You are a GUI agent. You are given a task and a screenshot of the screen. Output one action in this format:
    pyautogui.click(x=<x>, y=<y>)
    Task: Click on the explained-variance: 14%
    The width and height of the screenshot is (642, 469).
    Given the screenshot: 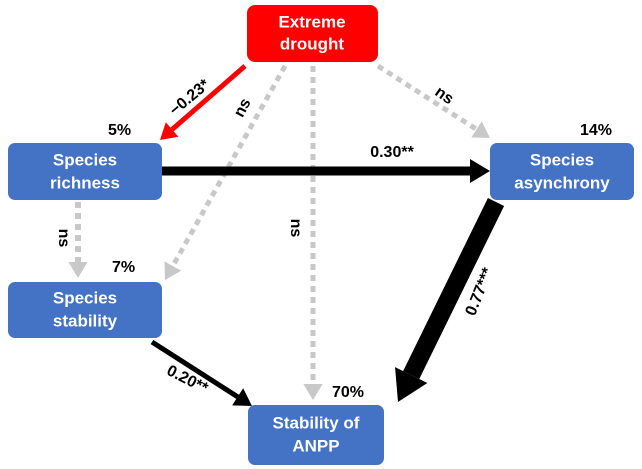 What is the action you would take?
    pyautogui.click(x=596, y=130)
    